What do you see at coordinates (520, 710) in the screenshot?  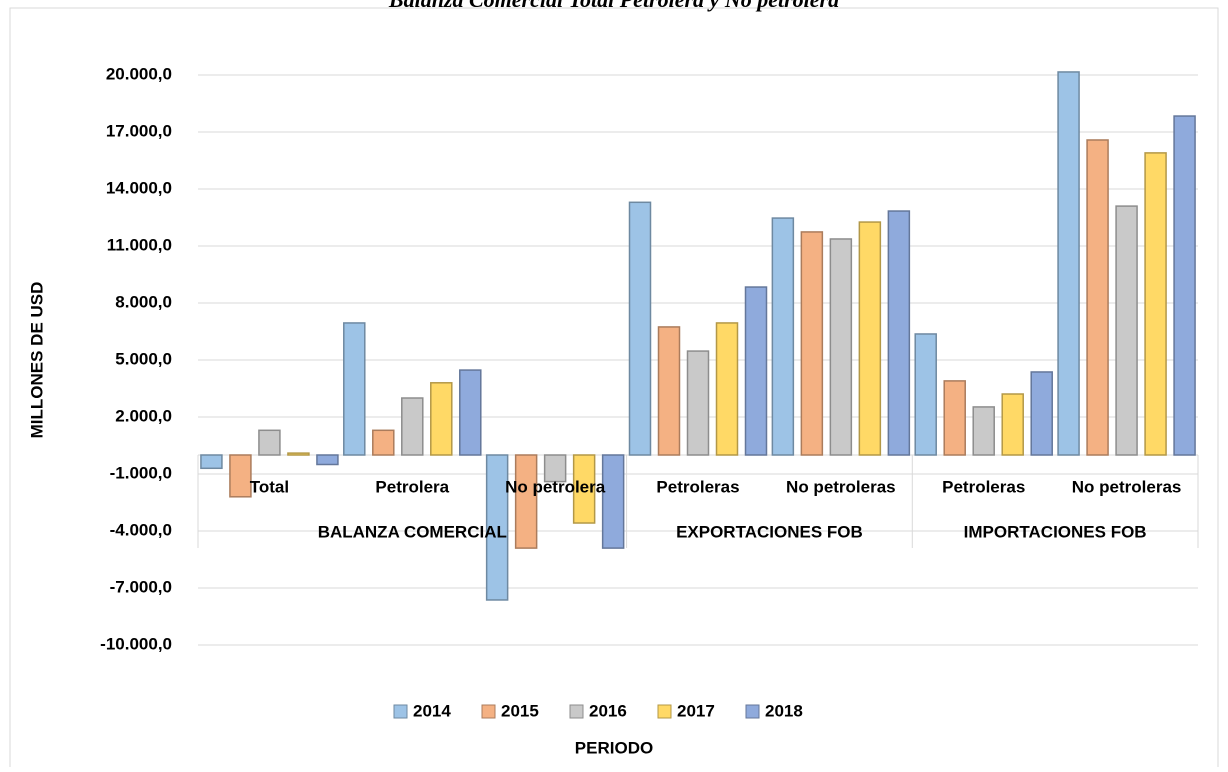 I see `legend-label: 2015` at bounding box center [520, 710].